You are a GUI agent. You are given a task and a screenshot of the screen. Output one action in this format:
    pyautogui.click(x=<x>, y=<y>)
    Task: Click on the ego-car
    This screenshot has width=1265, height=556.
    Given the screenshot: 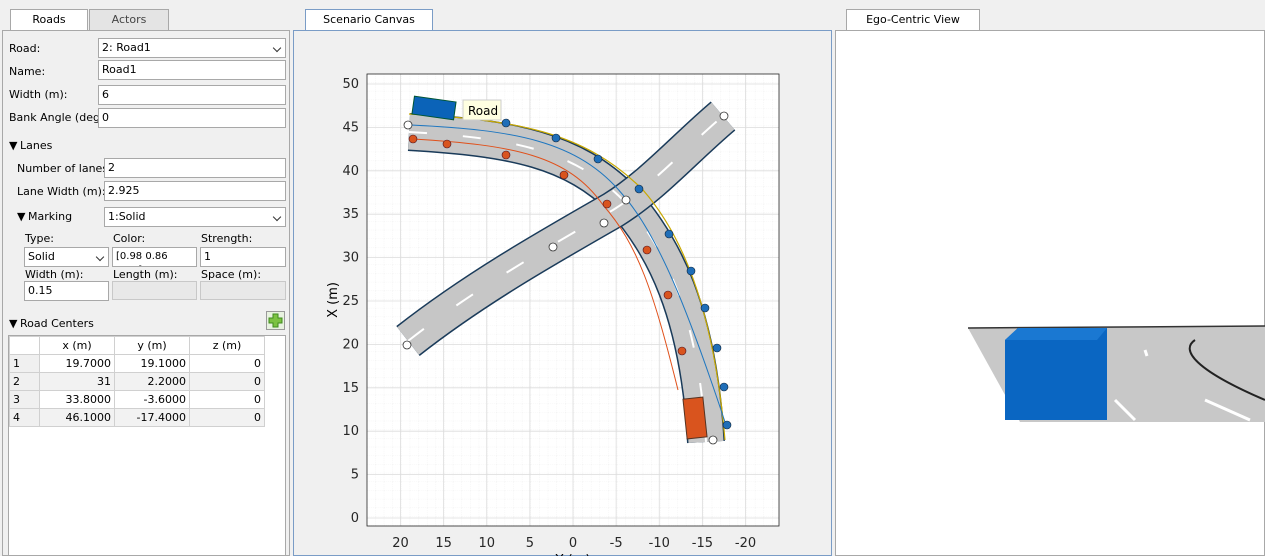 What is the action you would take?
    pyautogui.click(x=434, y=108)
    